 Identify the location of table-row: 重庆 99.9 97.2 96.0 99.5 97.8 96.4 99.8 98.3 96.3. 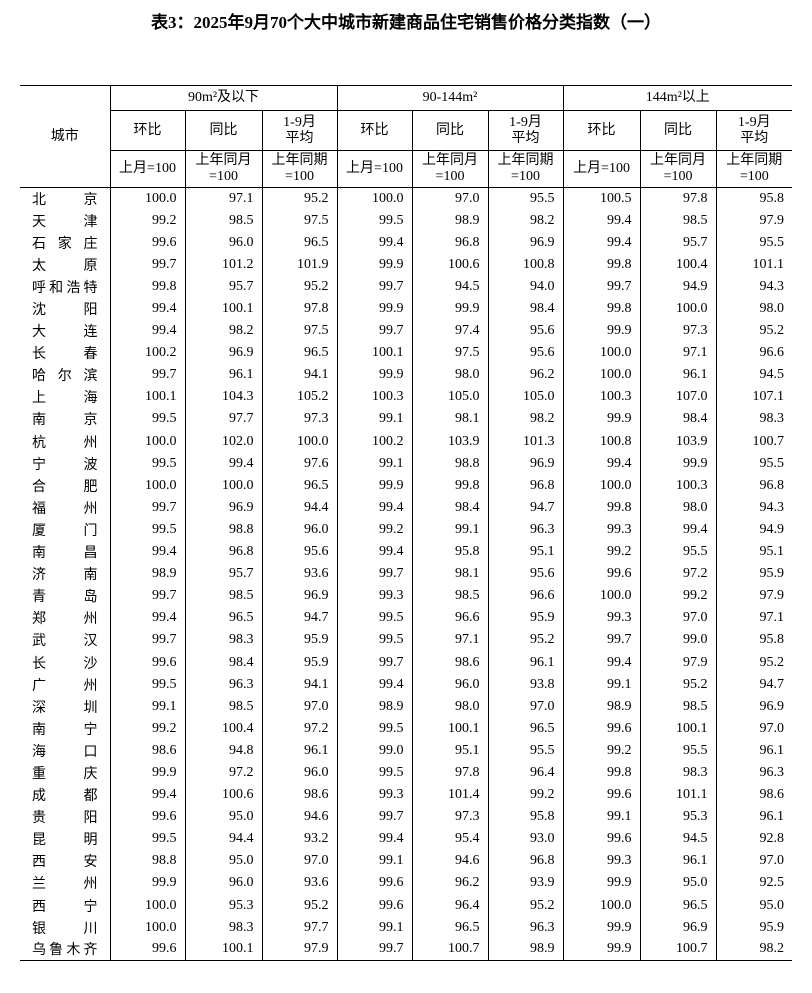
(406, 773).